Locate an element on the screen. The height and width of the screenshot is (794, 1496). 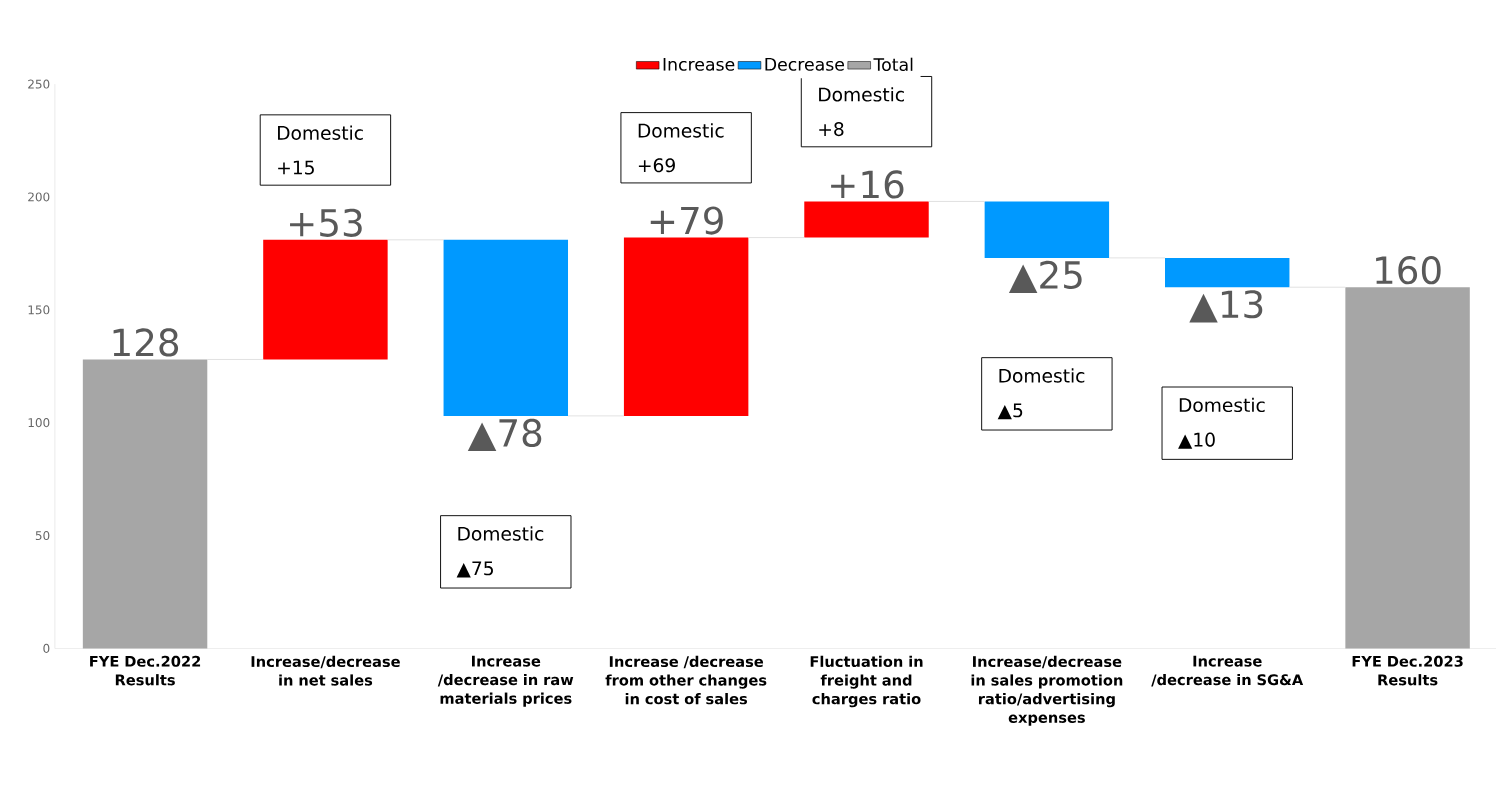
y-tick-label: 200 is located at coordinates (39, 197).